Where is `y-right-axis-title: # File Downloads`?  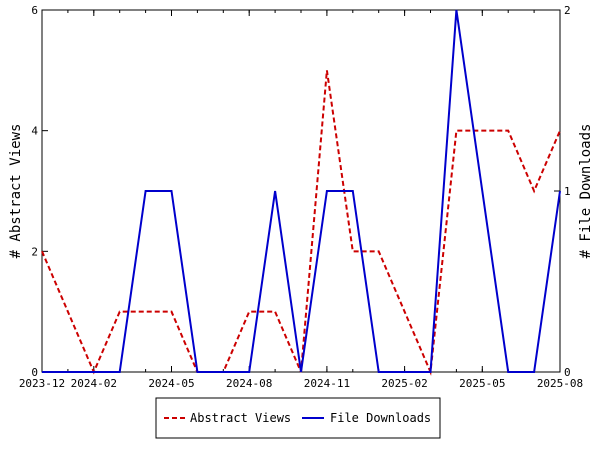 y-right-axis-title: # File Downloads is located at coordinates (586, 191).